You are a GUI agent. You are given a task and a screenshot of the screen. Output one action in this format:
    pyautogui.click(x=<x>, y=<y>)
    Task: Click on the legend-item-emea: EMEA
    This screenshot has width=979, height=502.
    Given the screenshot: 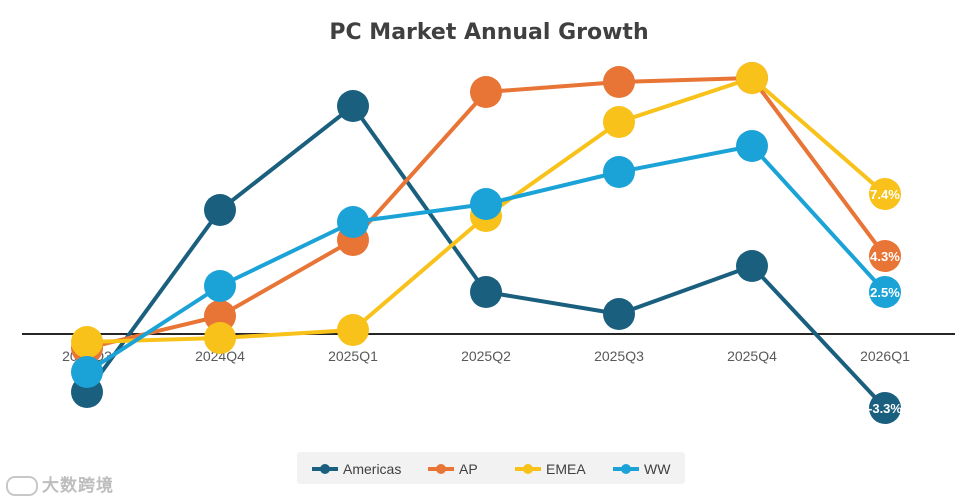 What is the action you would take?
    pyautogui.click(x=550, y=469)
    